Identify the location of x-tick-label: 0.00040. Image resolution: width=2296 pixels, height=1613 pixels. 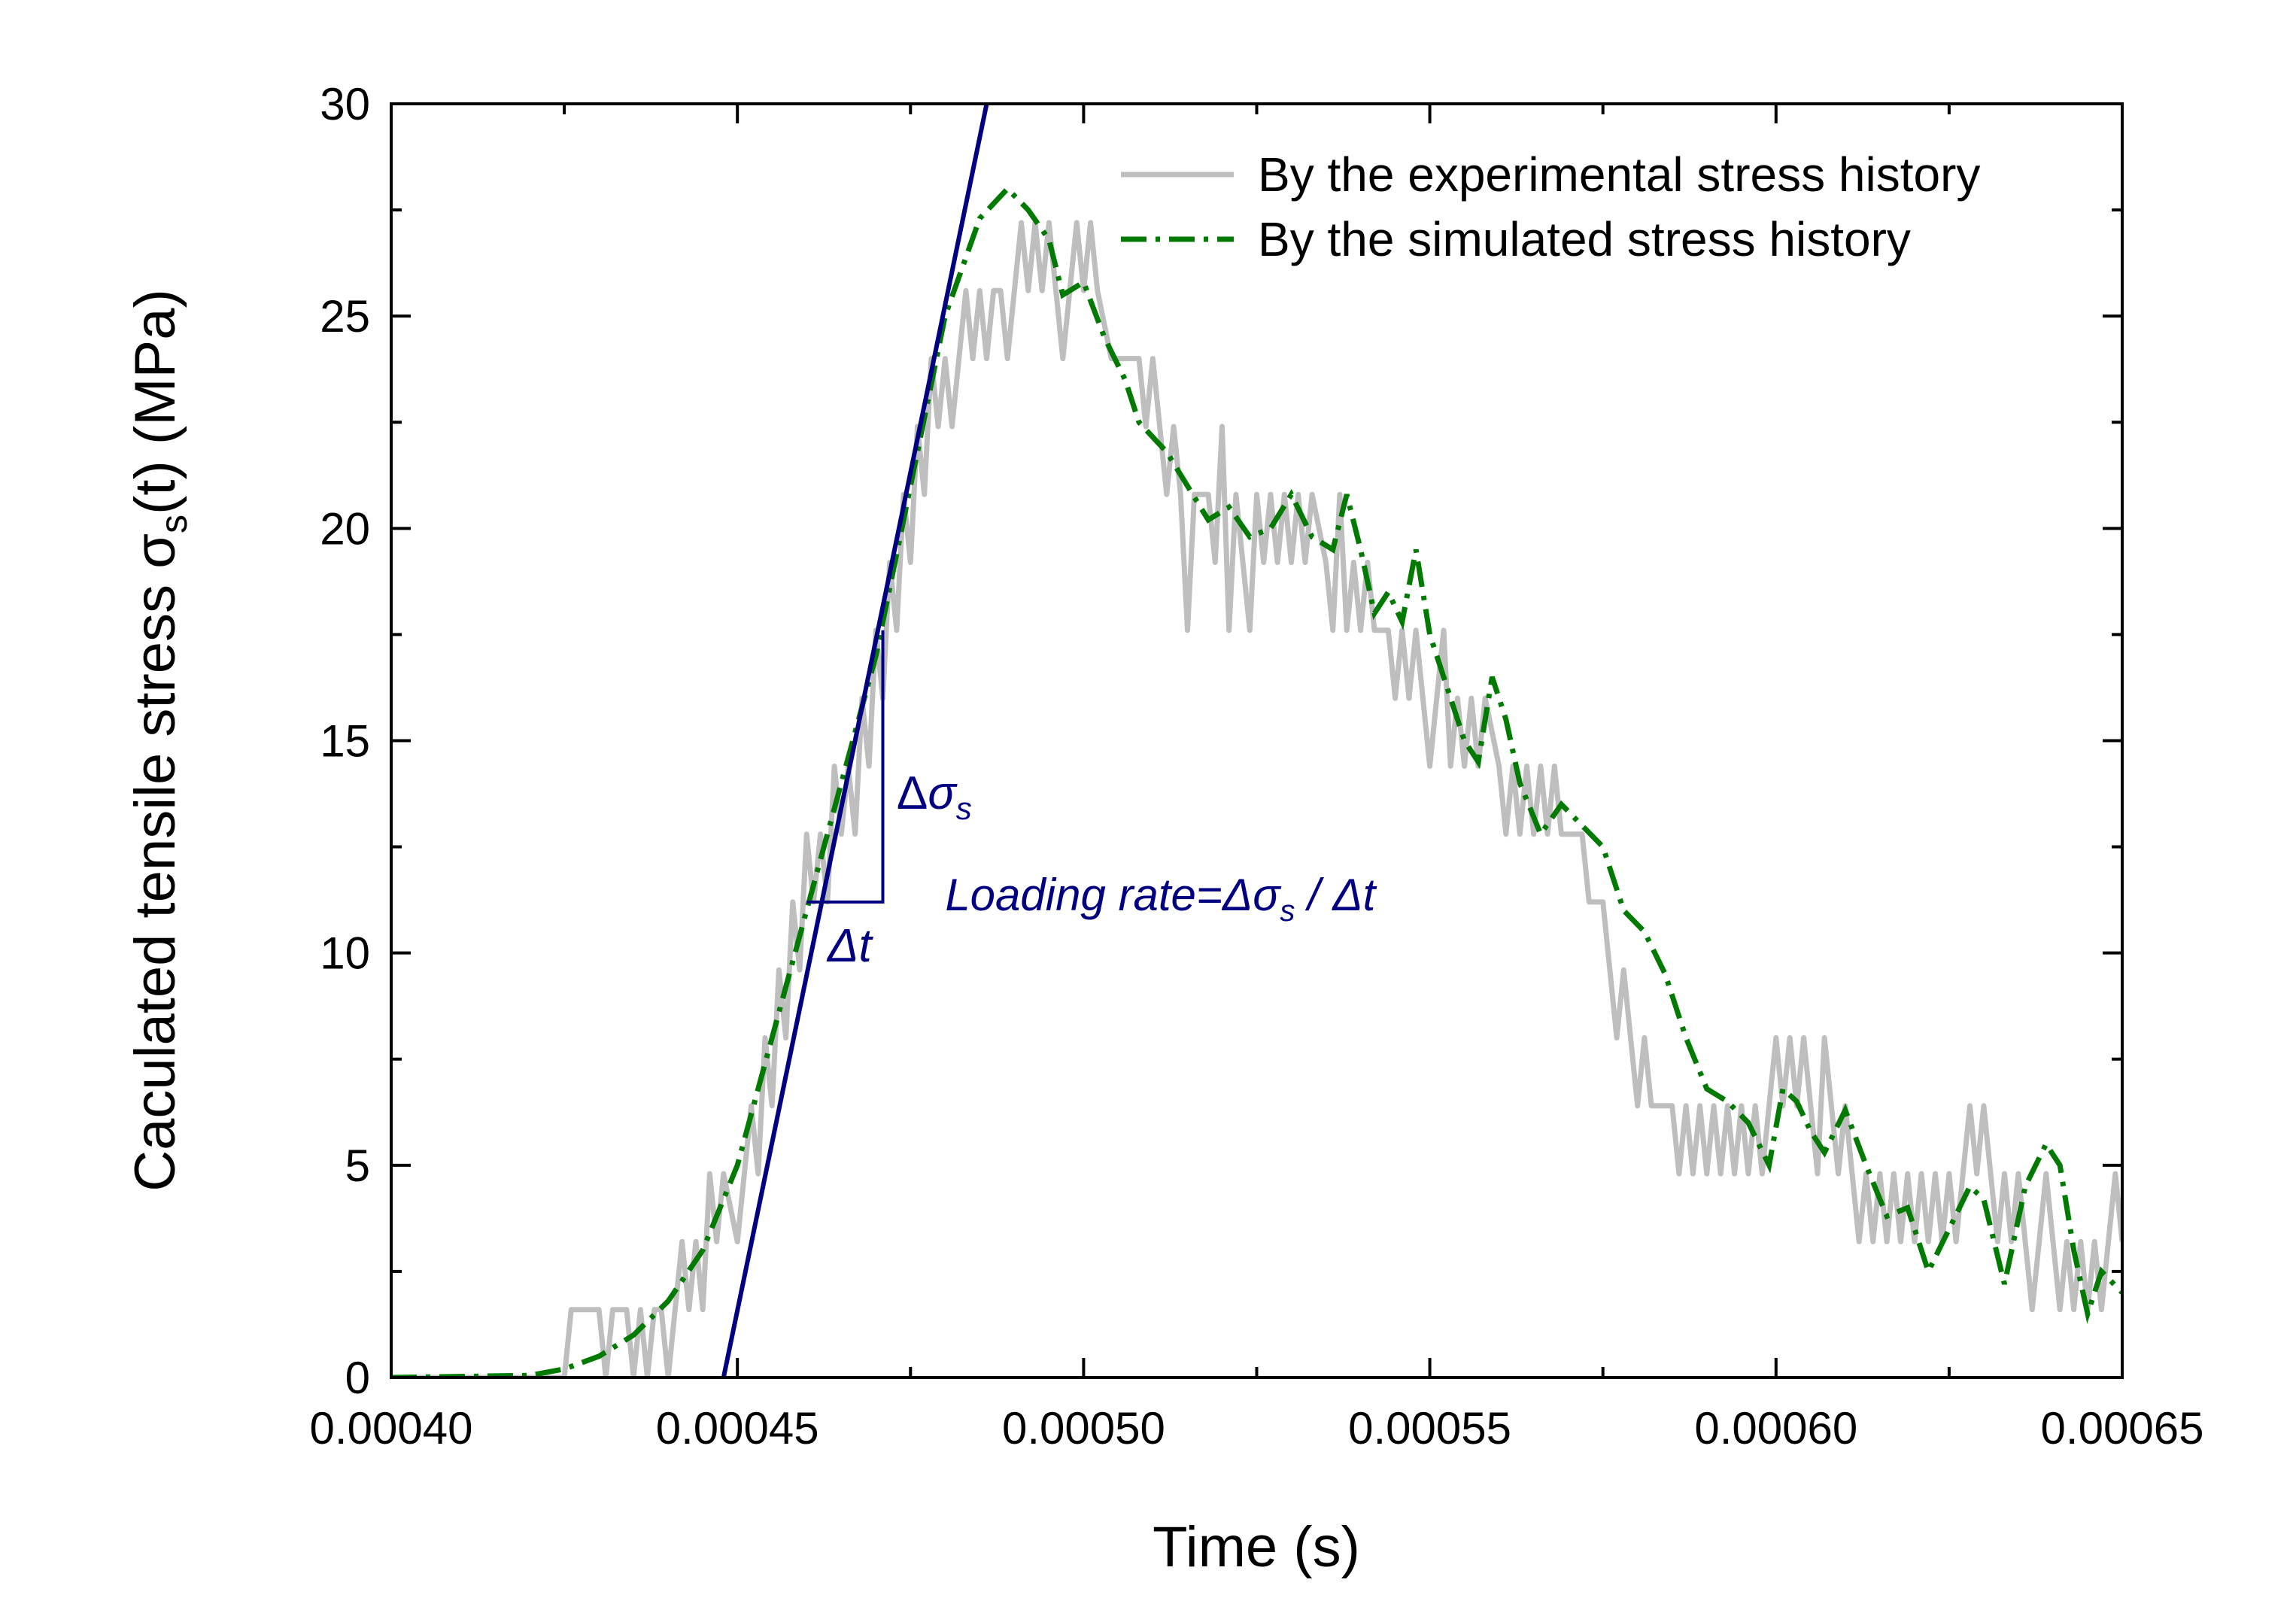
(392, 1428).